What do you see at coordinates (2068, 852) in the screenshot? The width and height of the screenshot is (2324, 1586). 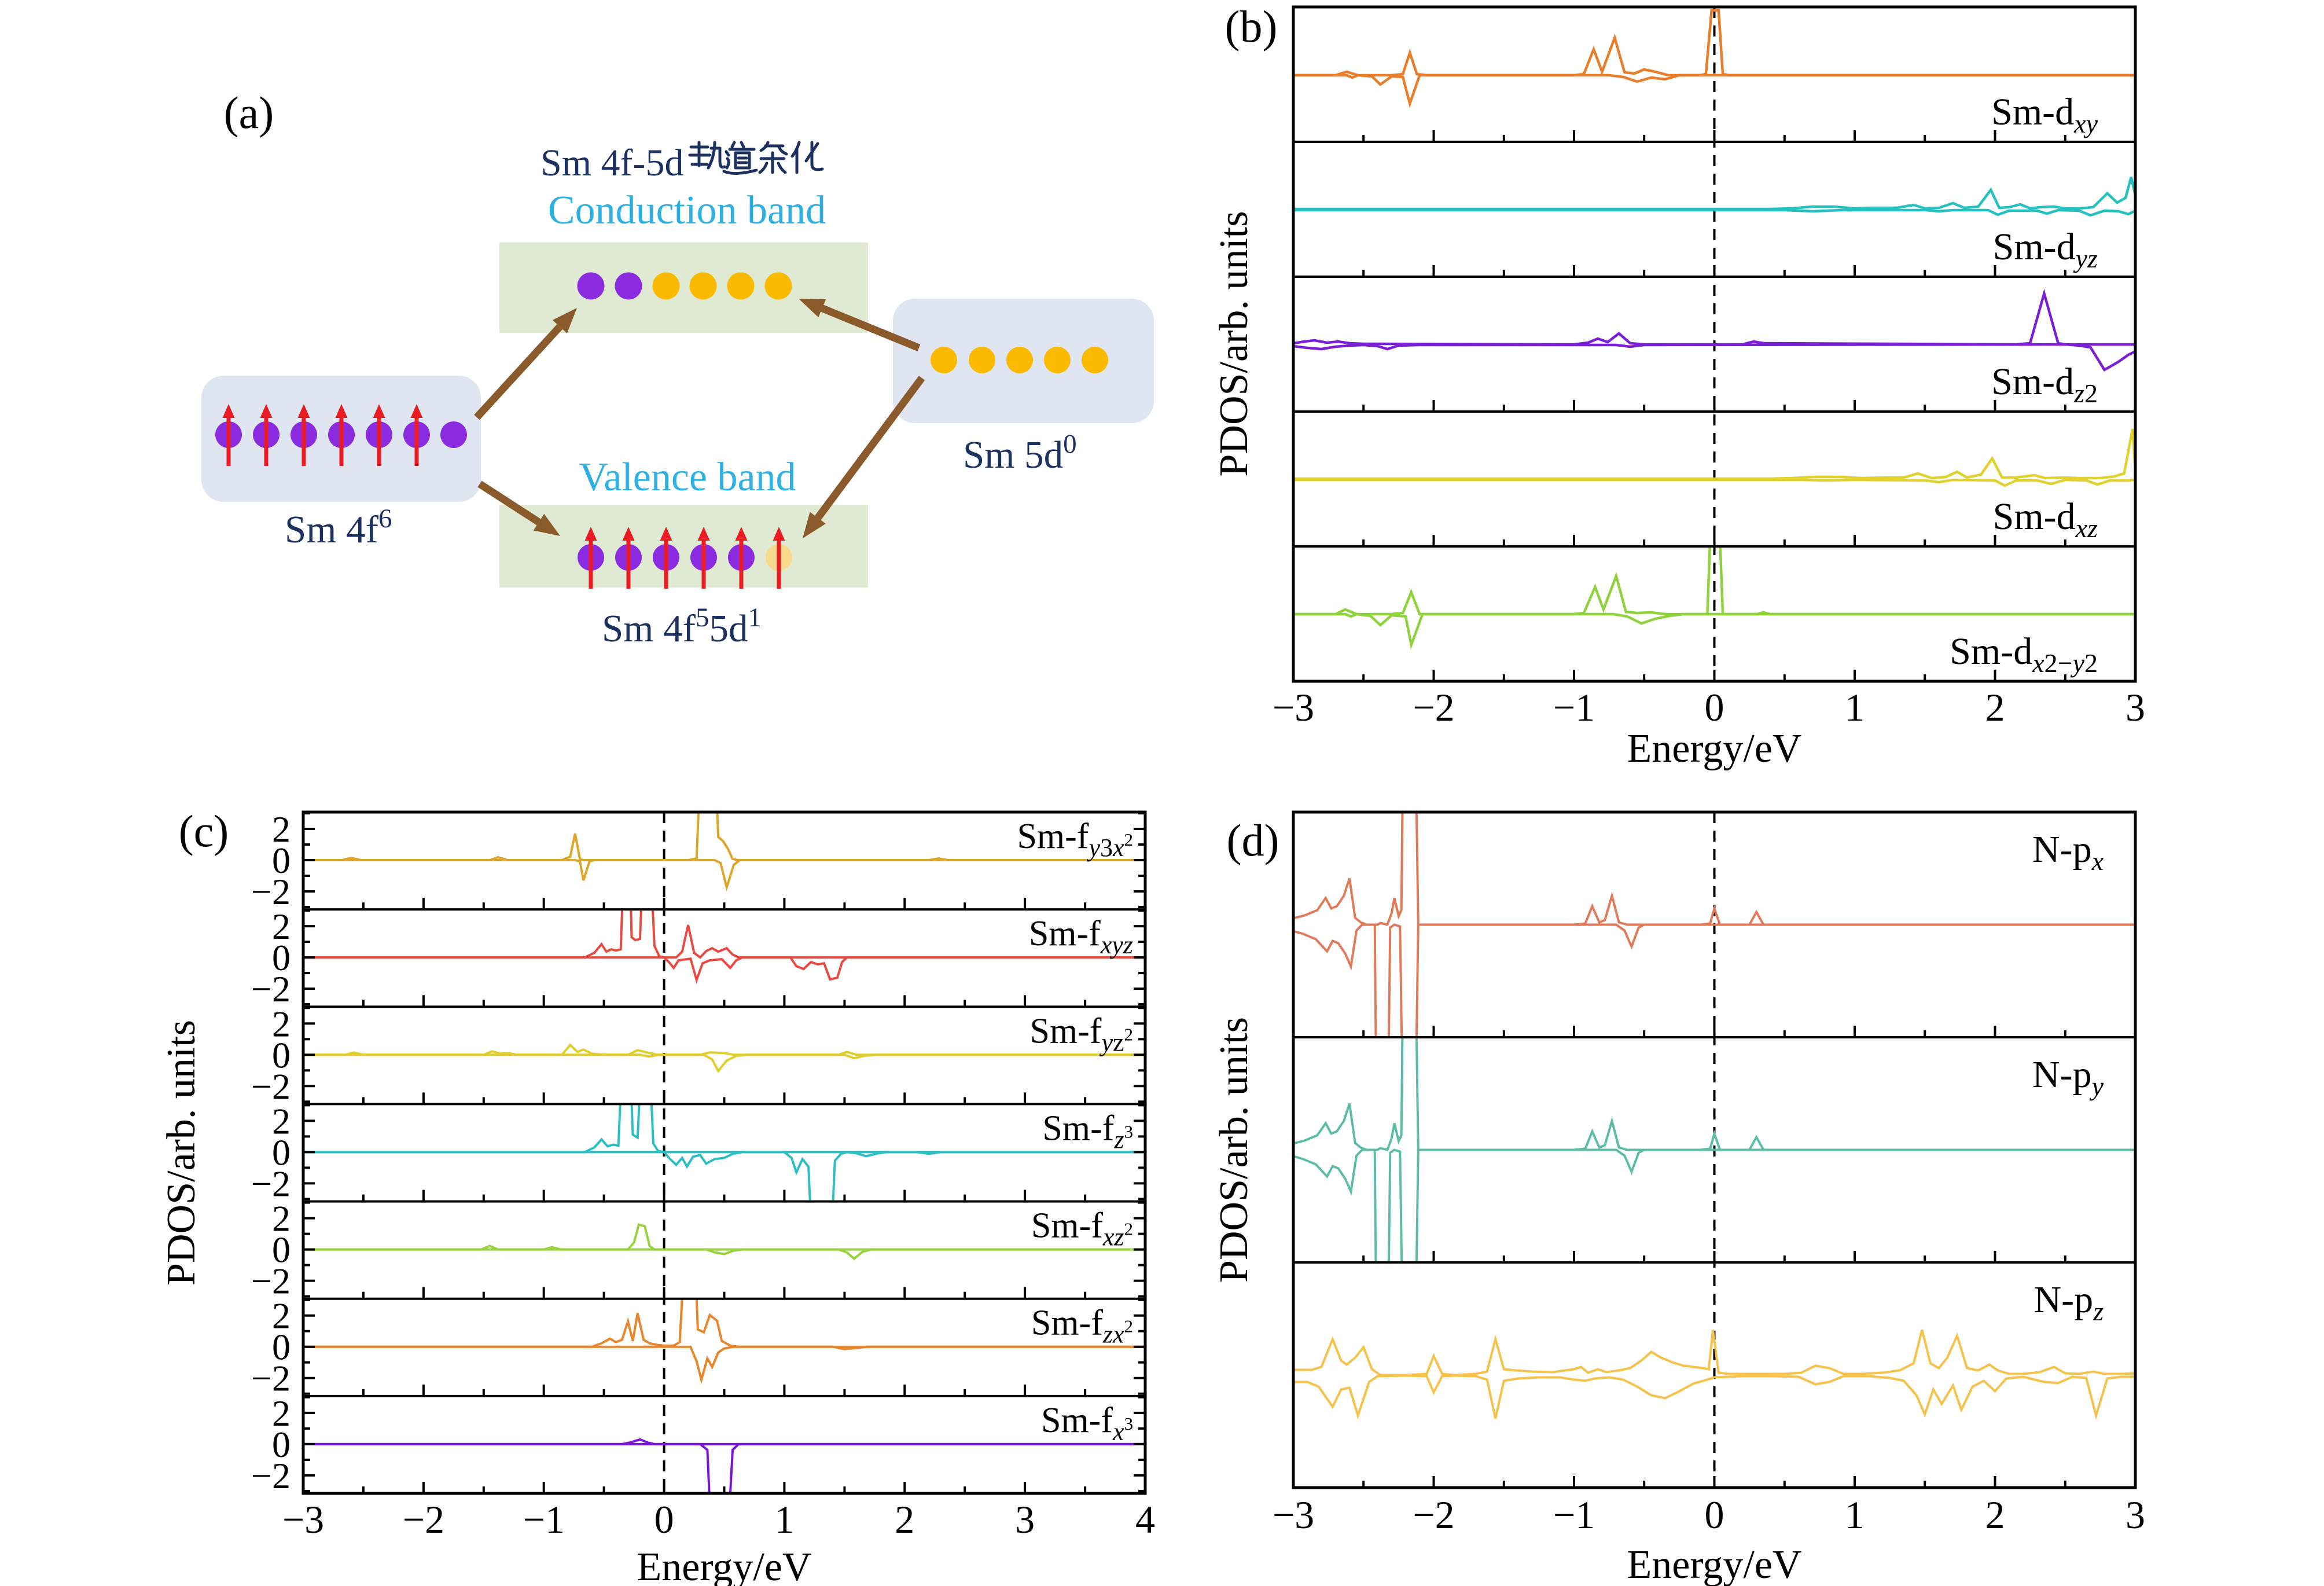 I see `svg-text: N-px` at bounding box center [2068, 852].